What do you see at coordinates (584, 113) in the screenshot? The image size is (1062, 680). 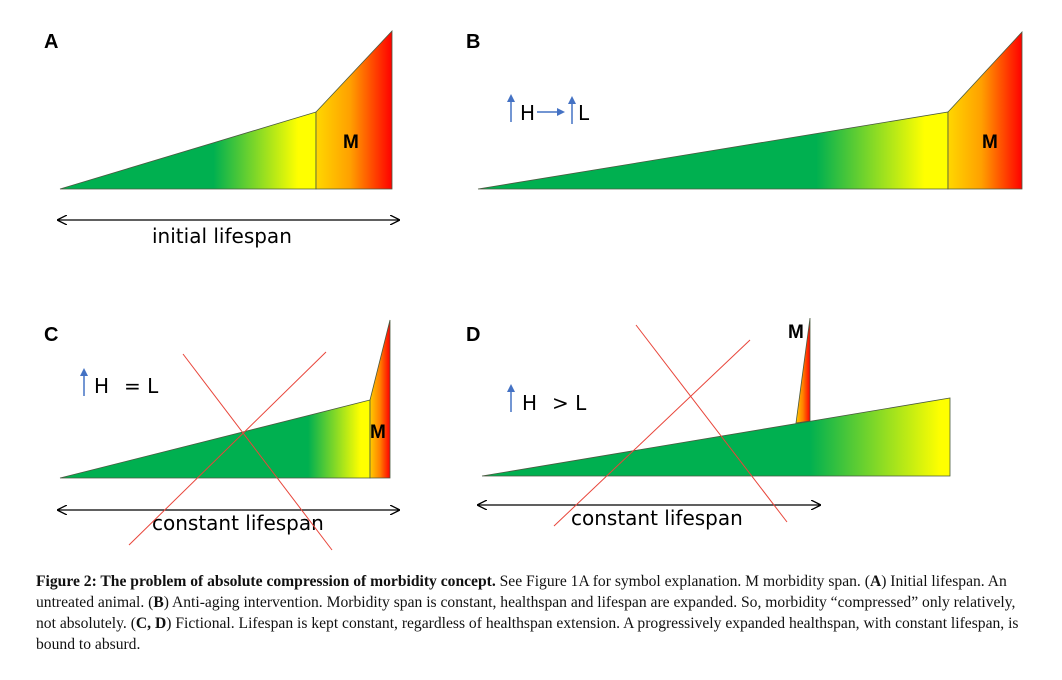 I see `panel-b-symbol-l: L` at bounding box center [584, 113].